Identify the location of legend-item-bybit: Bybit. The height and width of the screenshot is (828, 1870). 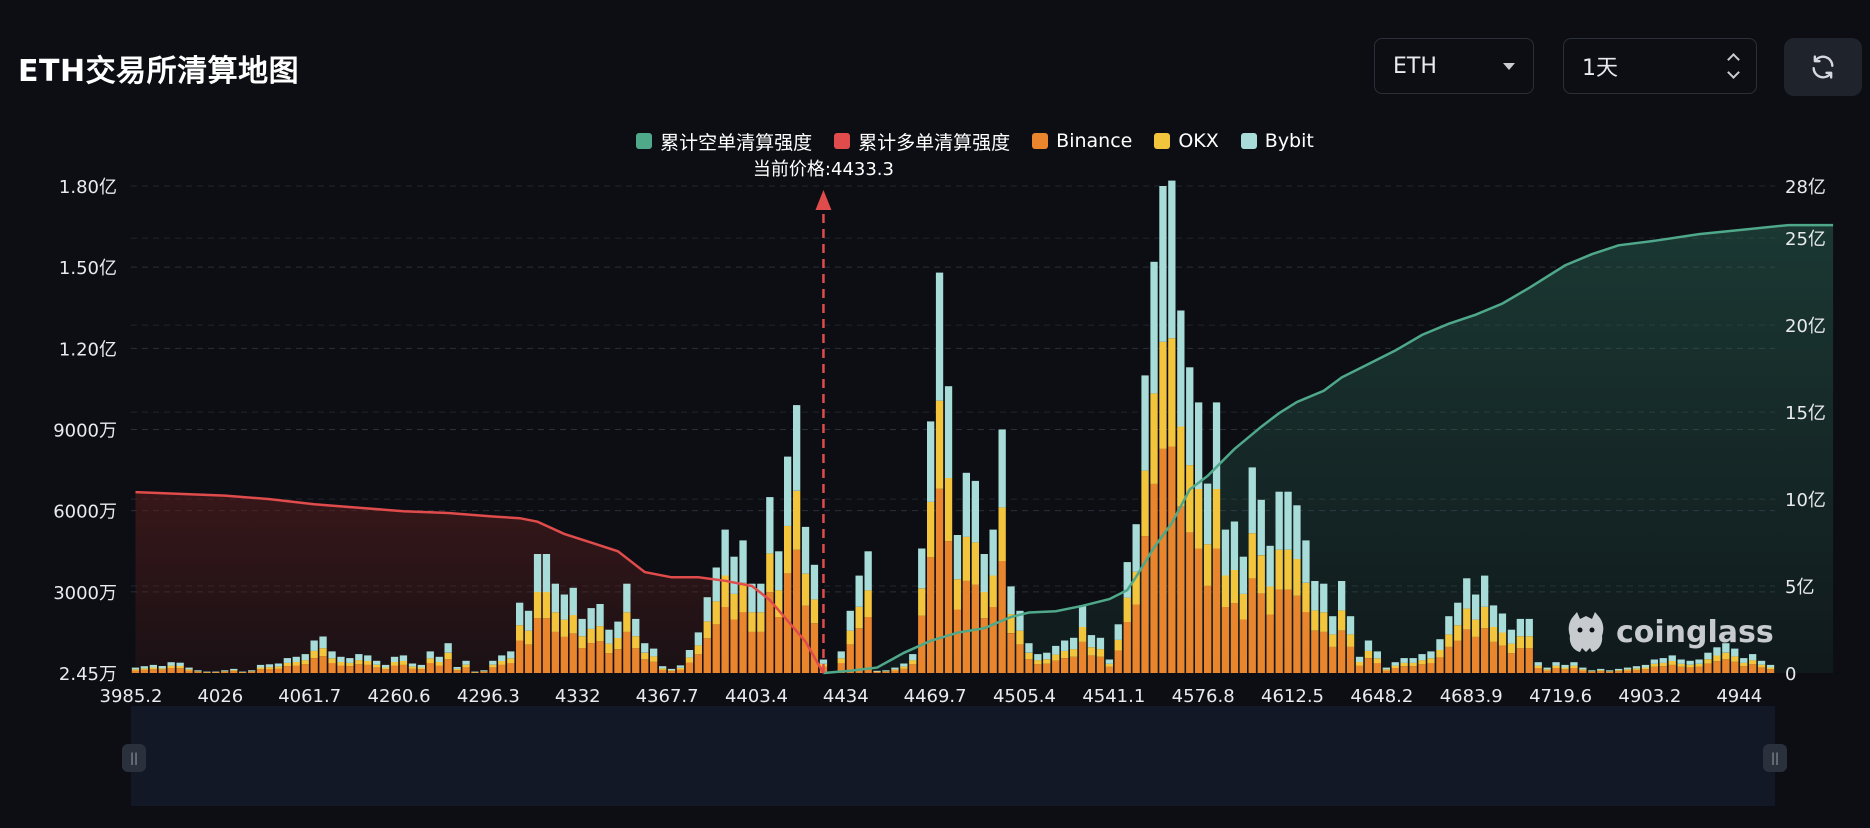
(1277, 141).